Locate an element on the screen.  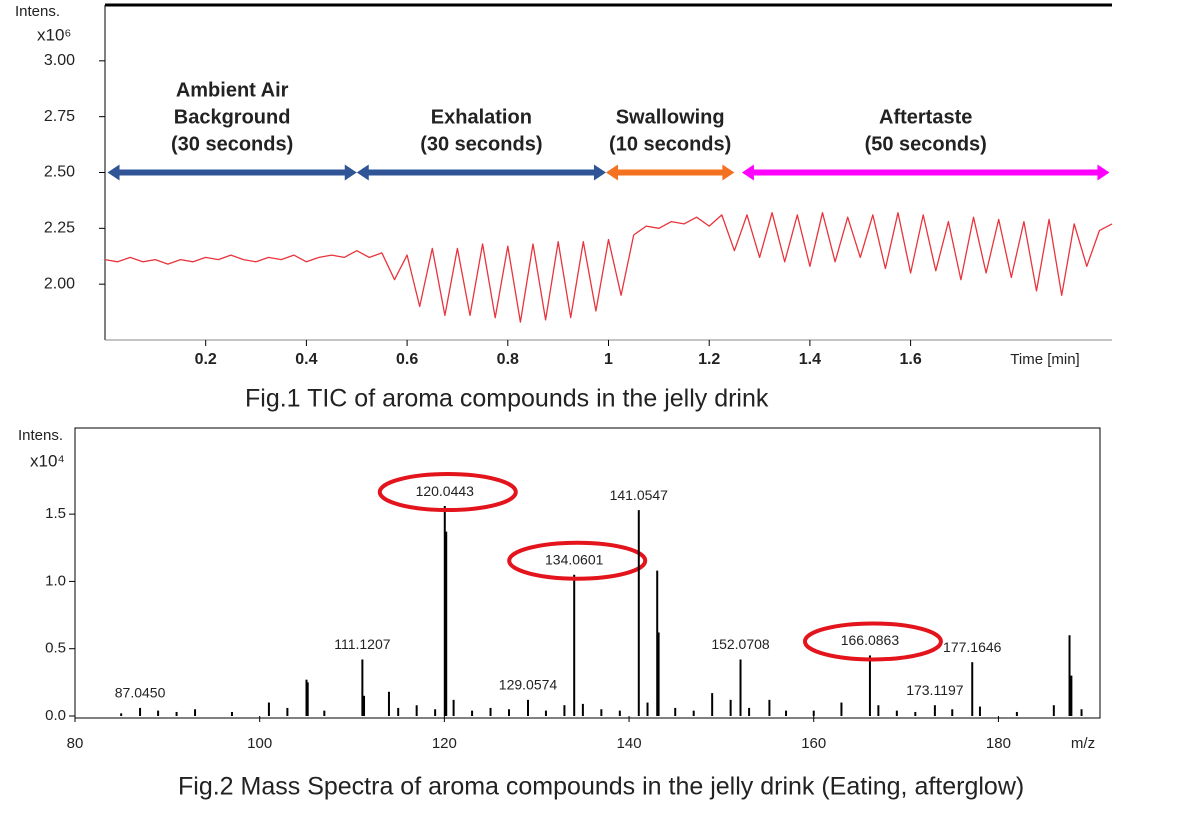
annotation-text: (50 seconds) is located at coordinates (926, 144).